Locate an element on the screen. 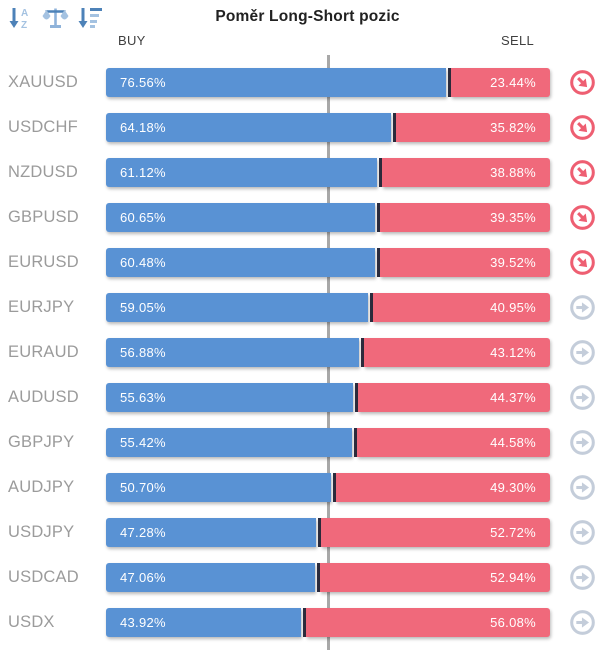 This screenshot has width=615, height=657. pair-label: USDCHF is located at coordinates (43, 127).